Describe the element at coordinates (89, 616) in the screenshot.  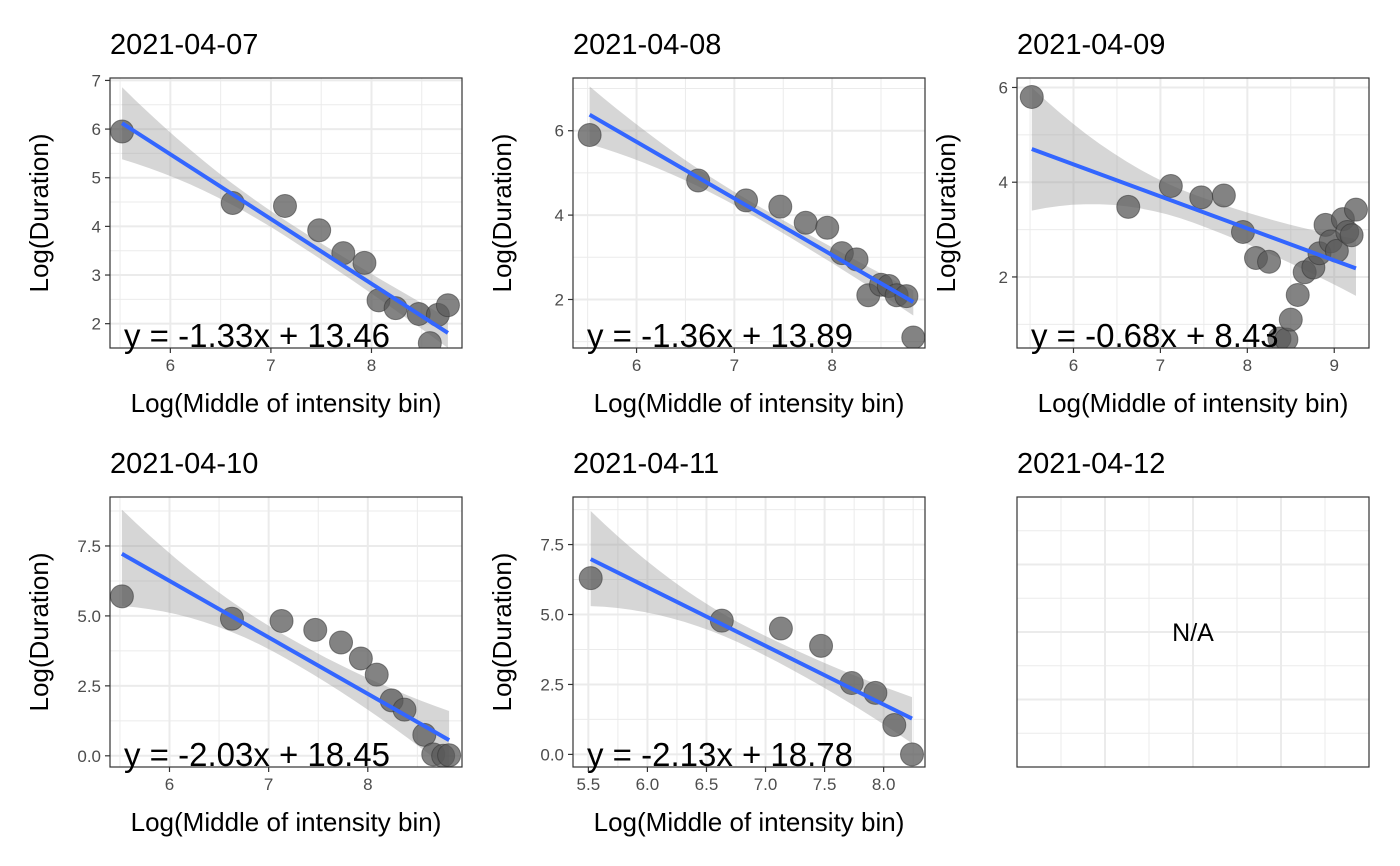
I see `y-tick-label: 5.0` at that location.